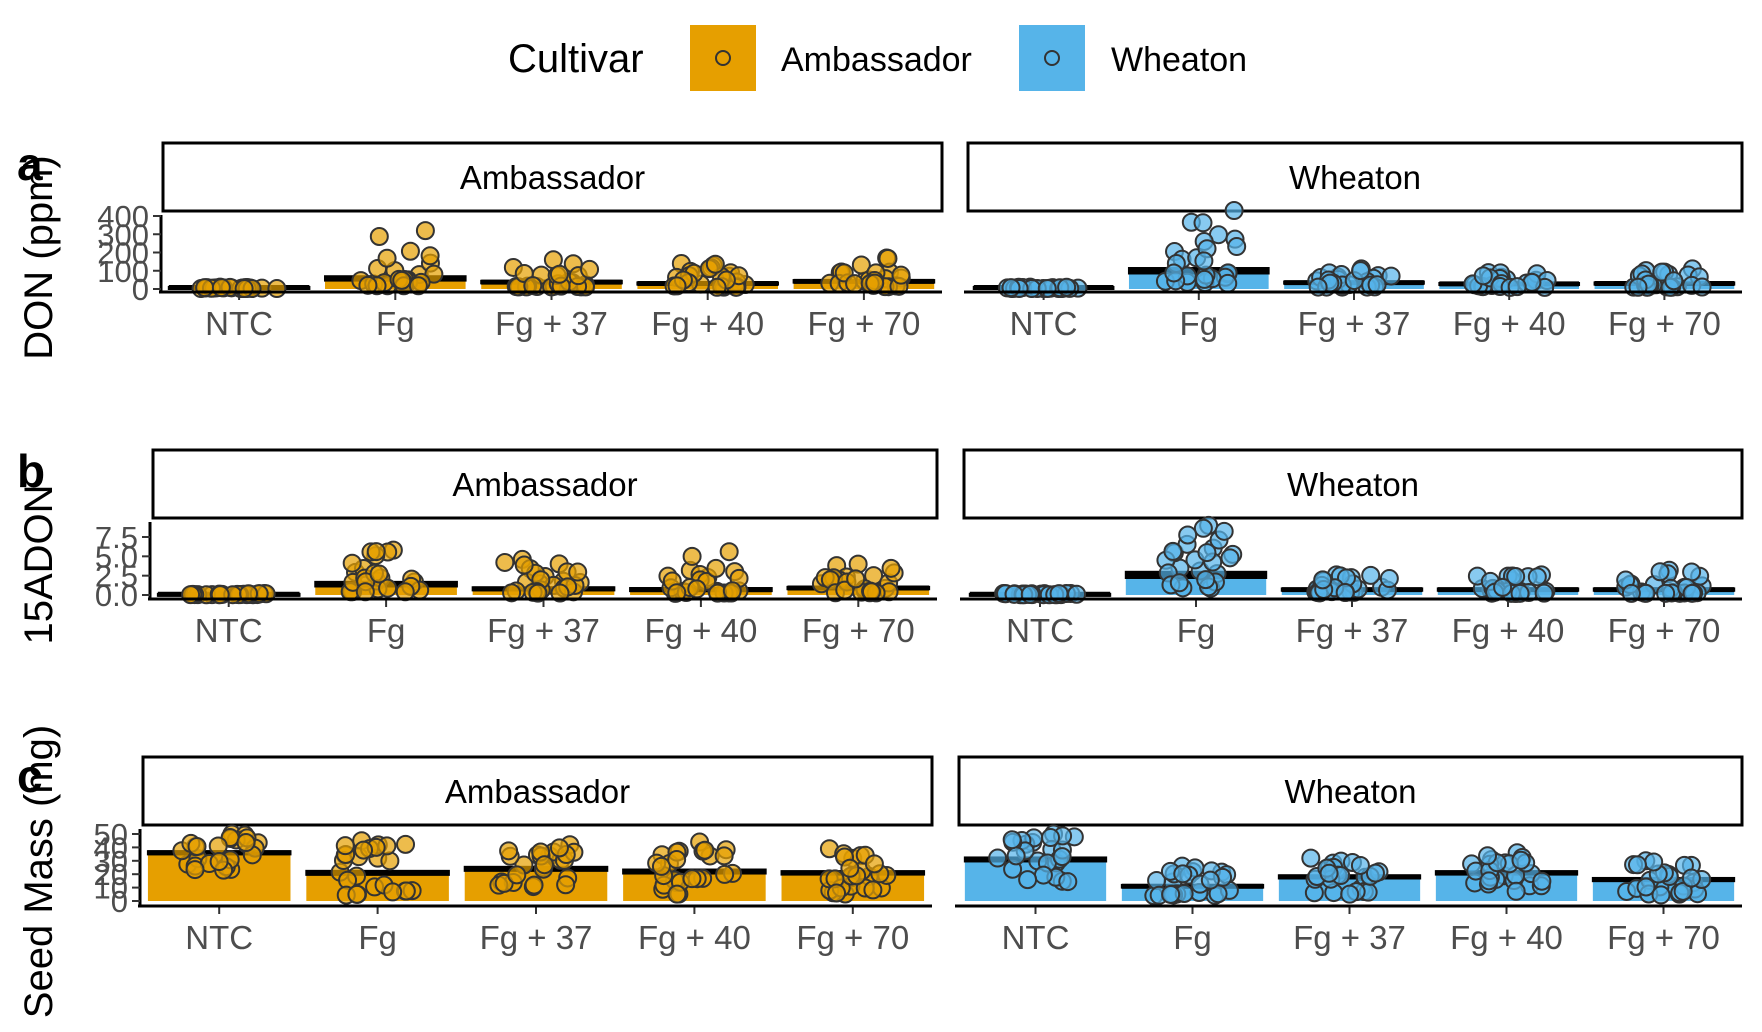  I want to click on bar-fg, so click(1196, 584).